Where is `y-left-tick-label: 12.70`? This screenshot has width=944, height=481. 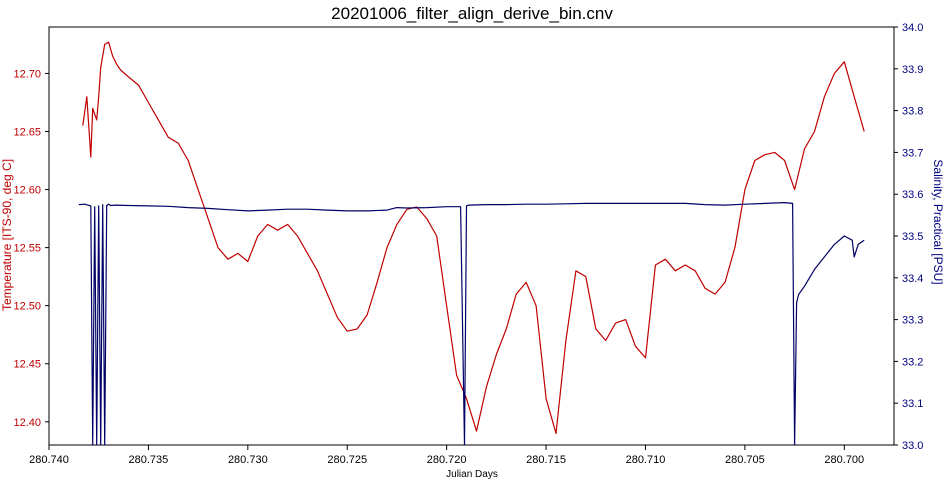 y-left-tick-label: 12.70 is located at coordinates (27, 74).